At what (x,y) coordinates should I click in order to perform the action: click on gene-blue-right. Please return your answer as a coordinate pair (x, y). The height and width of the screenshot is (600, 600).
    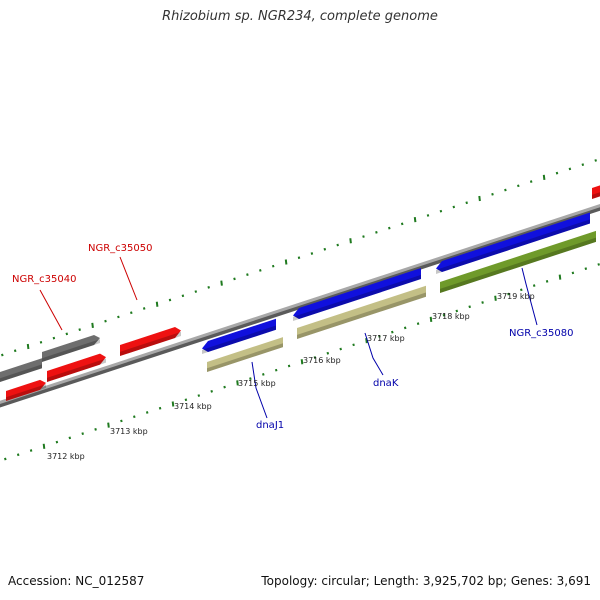
    Looking at the image, I should click on (513, 243).